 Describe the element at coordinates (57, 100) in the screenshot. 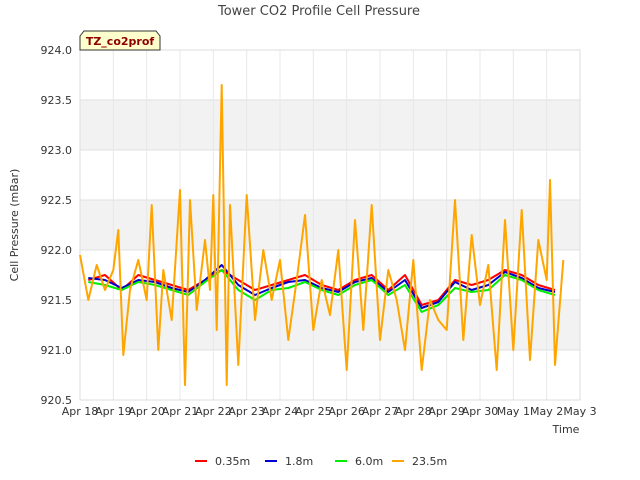

I see `y-tick-label: 923.5` at that location.